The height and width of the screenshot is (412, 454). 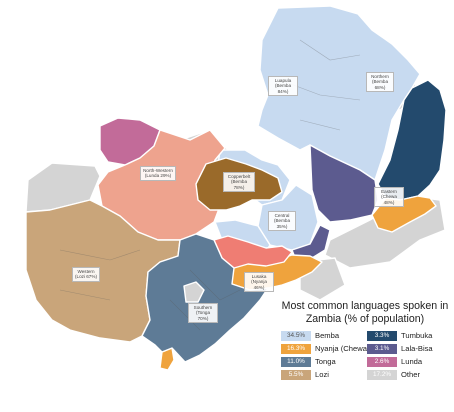 I want to click on legend-label: Tumbuka, so click(x=417, y=335).